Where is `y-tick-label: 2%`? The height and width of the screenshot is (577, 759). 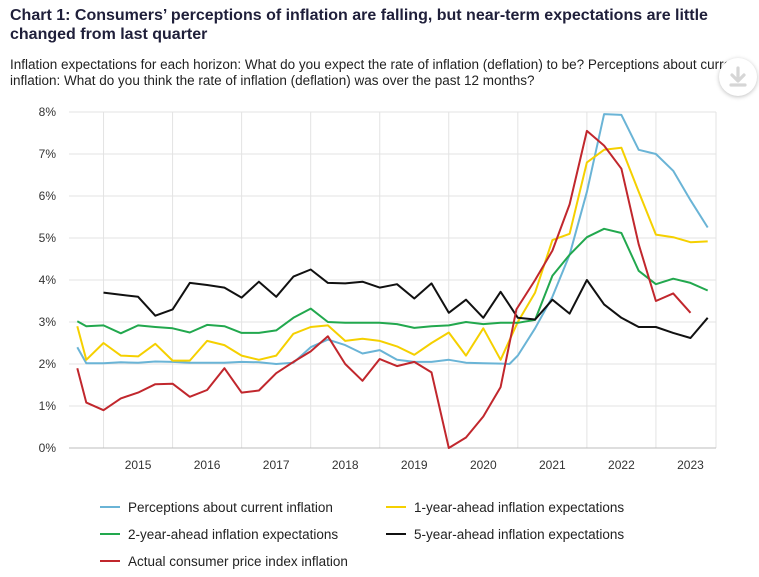 y-tick-label: 2% is located at coordinates (48, 364).